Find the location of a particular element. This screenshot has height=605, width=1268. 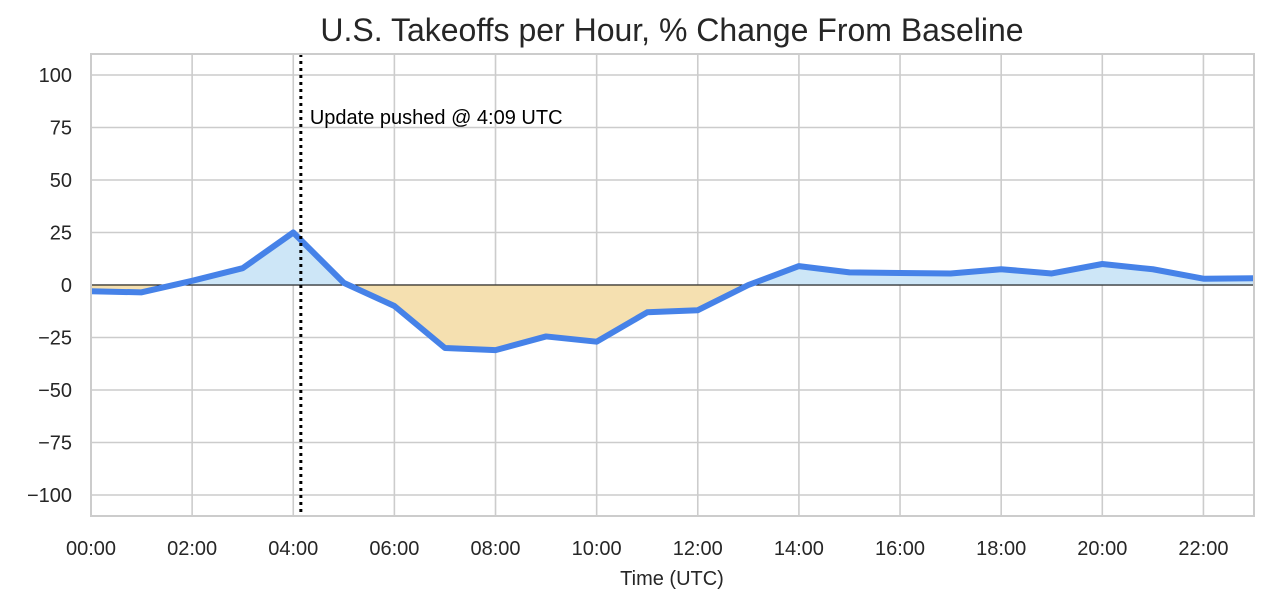

x-tick-label: 14:00 is located at coordinates (799, 549).